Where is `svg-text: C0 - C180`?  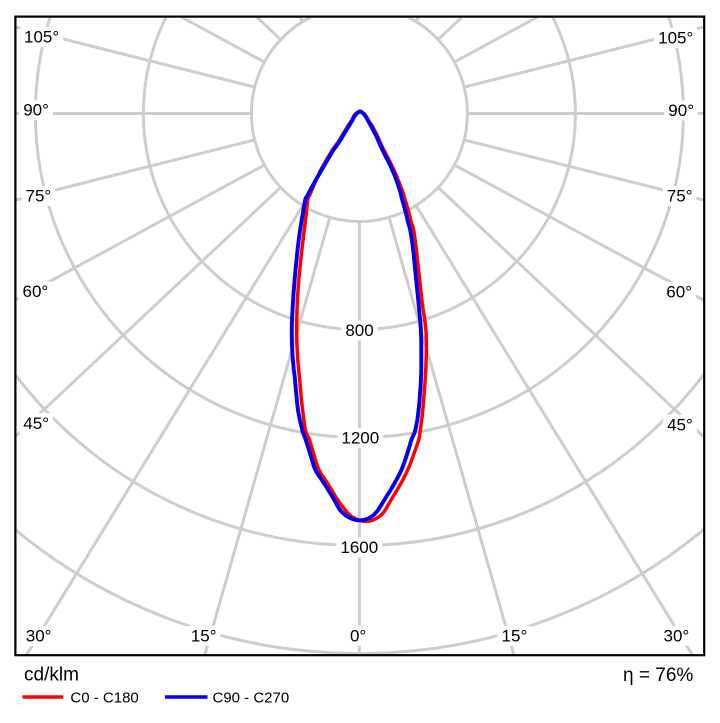
svg-text: C0 - C180 is located at coordinates (104, 697).